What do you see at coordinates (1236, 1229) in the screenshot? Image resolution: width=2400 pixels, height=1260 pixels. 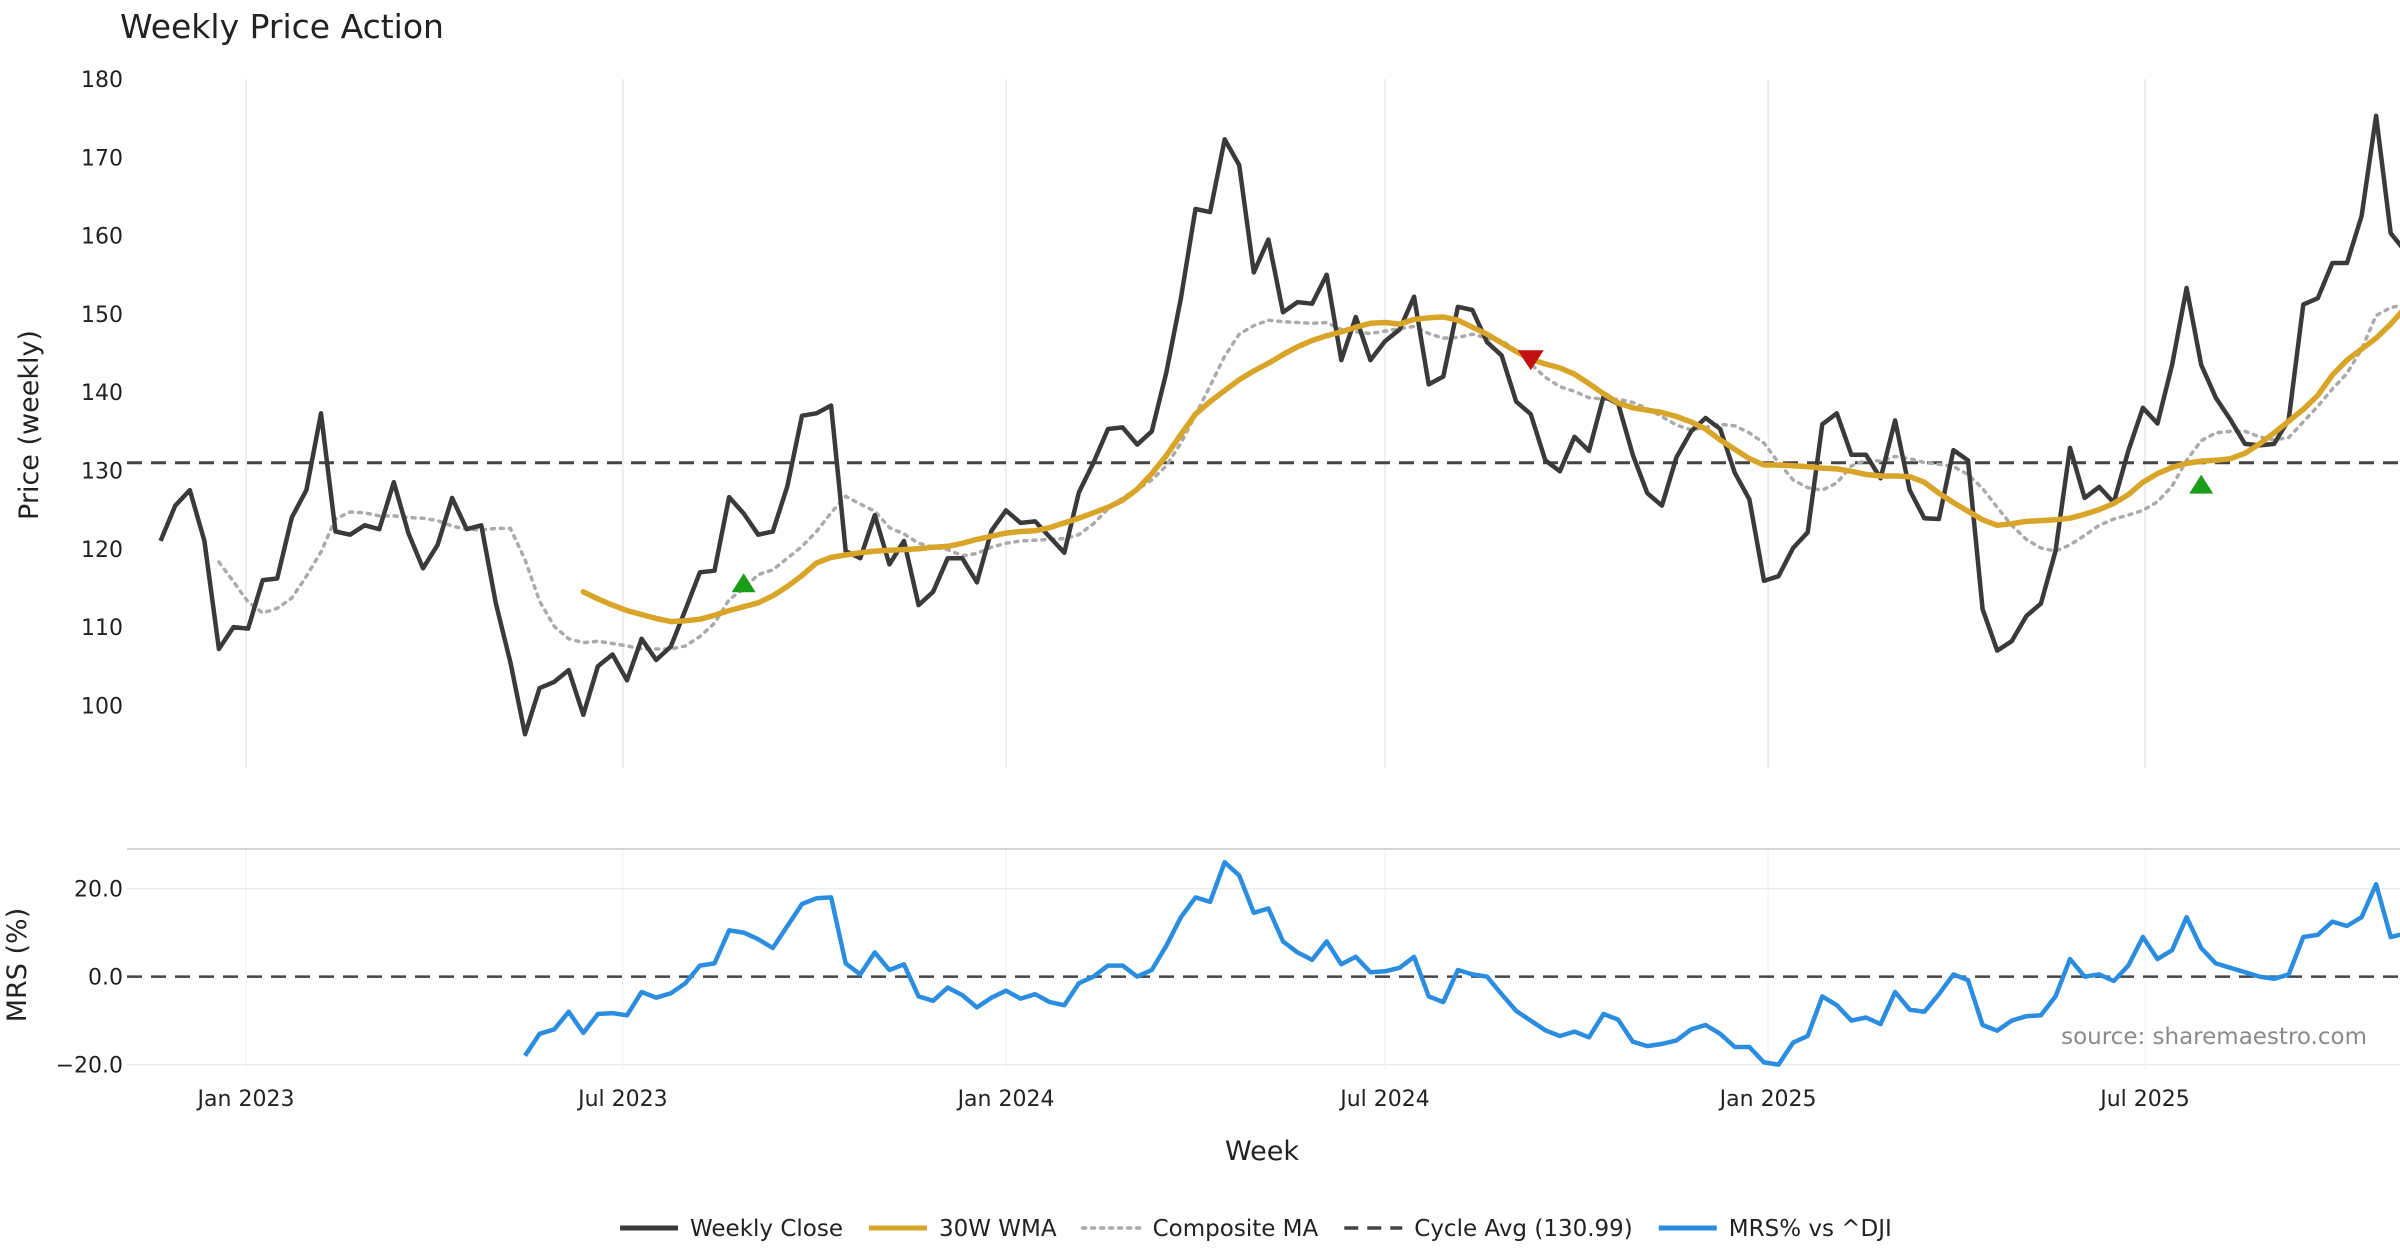 I see `legend-label: Composite MA` at bounding box center [1236, 1229].